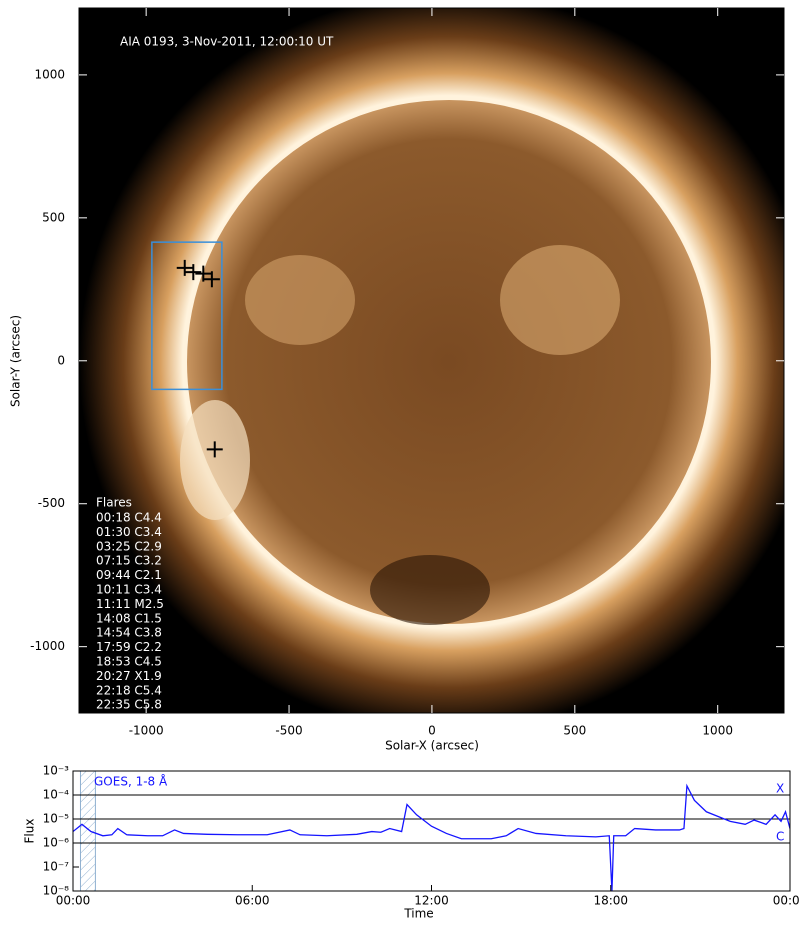 The image size is (799, 939). Describe the element at coordinates (717, 731) in the screenshot. I see `x-tick-label: 1000` at that location.